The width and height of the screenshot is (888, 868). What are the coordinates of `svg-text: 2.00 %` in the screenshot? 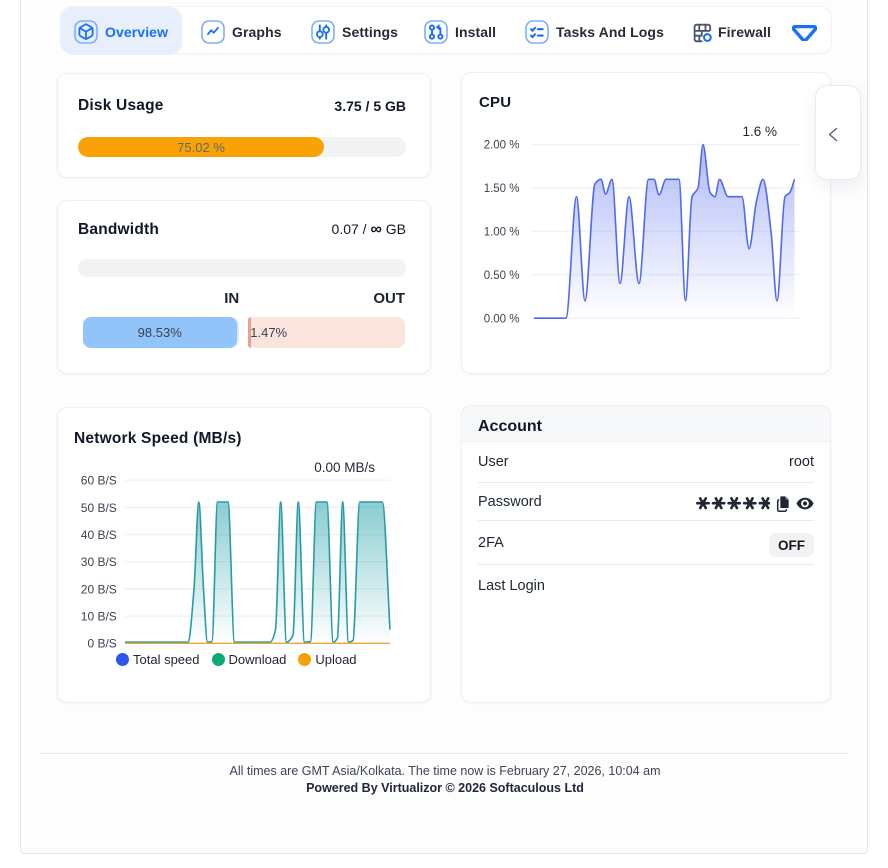 It's located at (502, 146).